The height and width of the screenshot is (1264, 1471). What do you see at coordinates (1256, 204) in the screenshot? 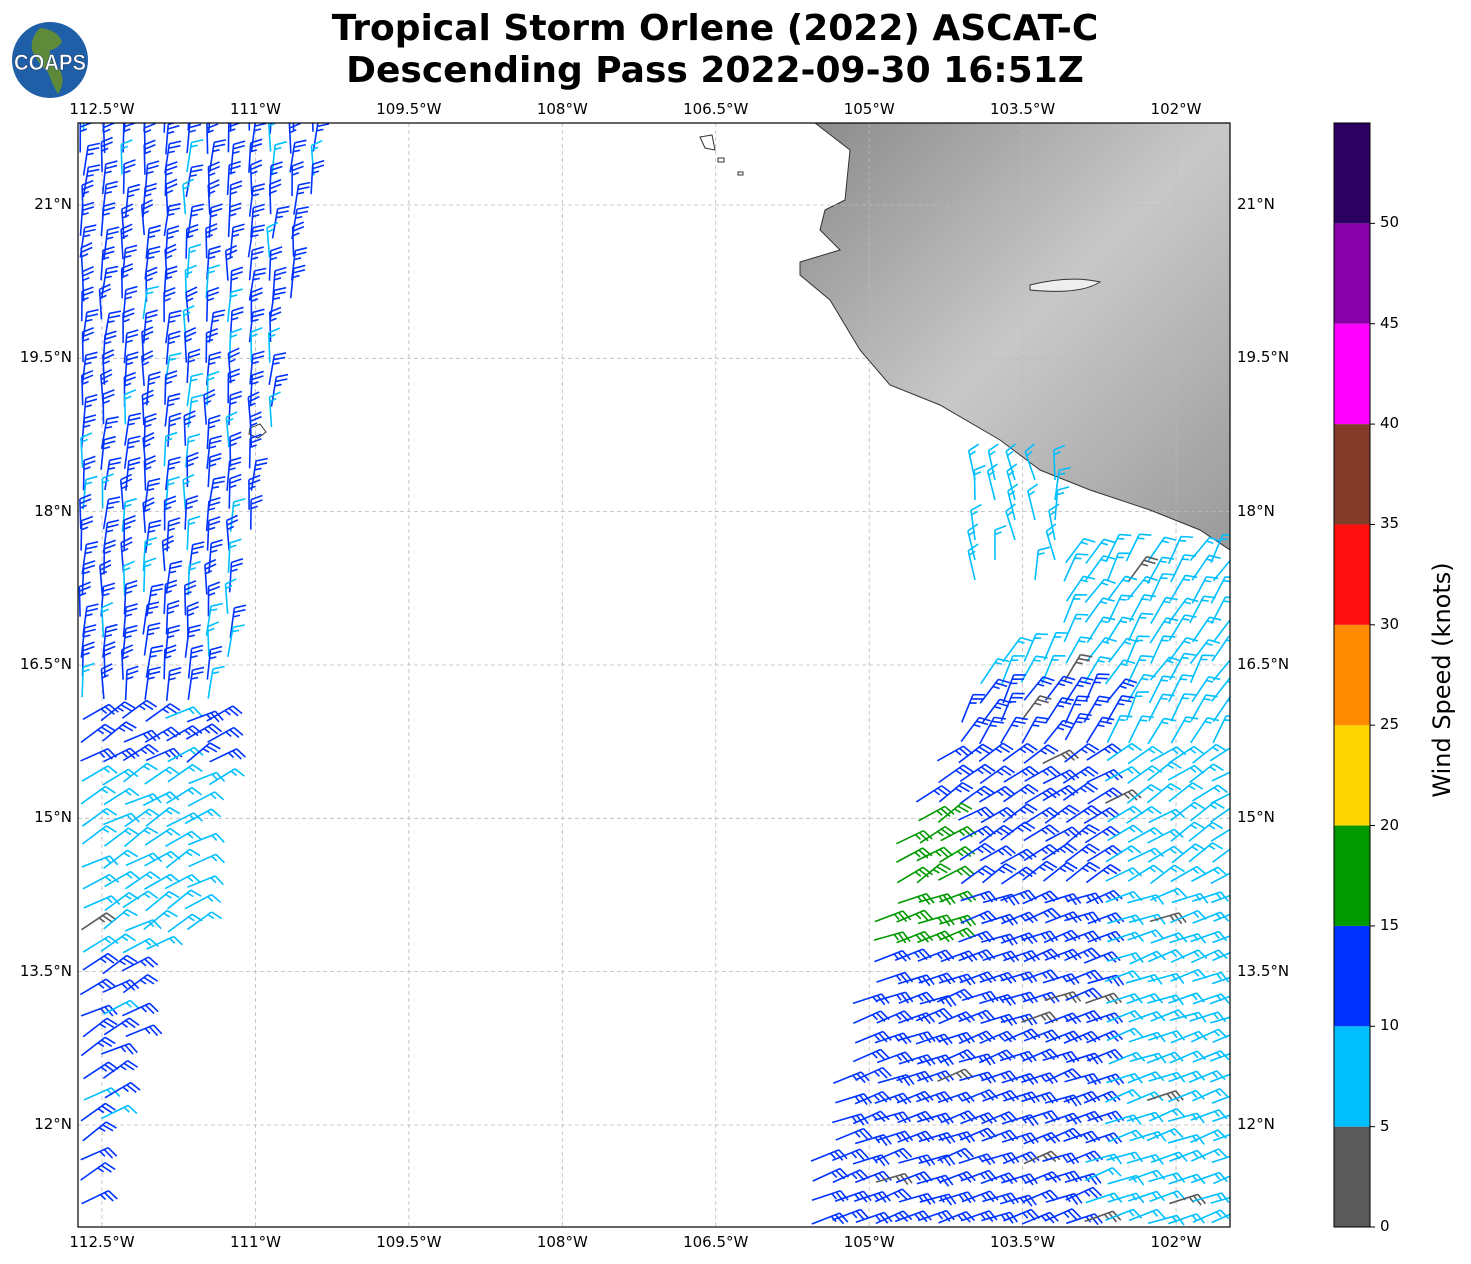
I see `lat-tick-right: 21°N` at bounding box center [1256, 204].